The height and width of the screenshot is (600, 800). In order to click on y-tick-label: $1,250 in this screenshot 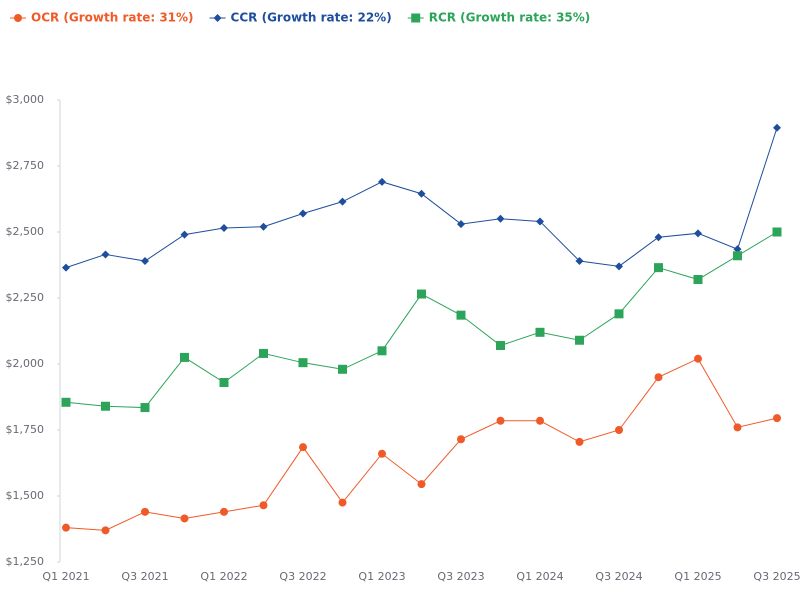, I will do `click(25, 561)`.